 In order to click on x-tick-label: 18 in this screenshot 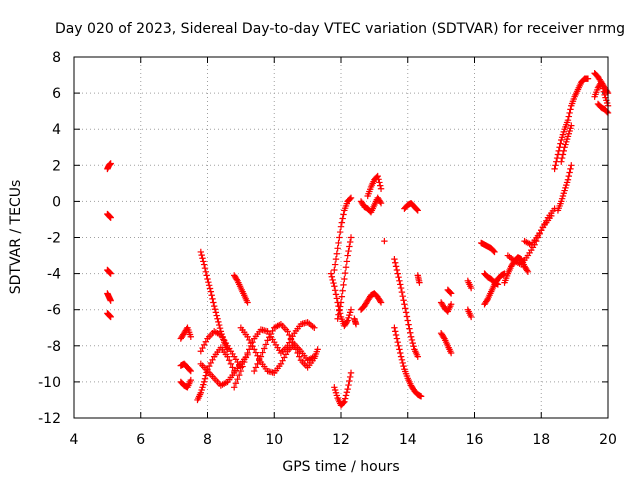, I will do `click(541, 440)`.